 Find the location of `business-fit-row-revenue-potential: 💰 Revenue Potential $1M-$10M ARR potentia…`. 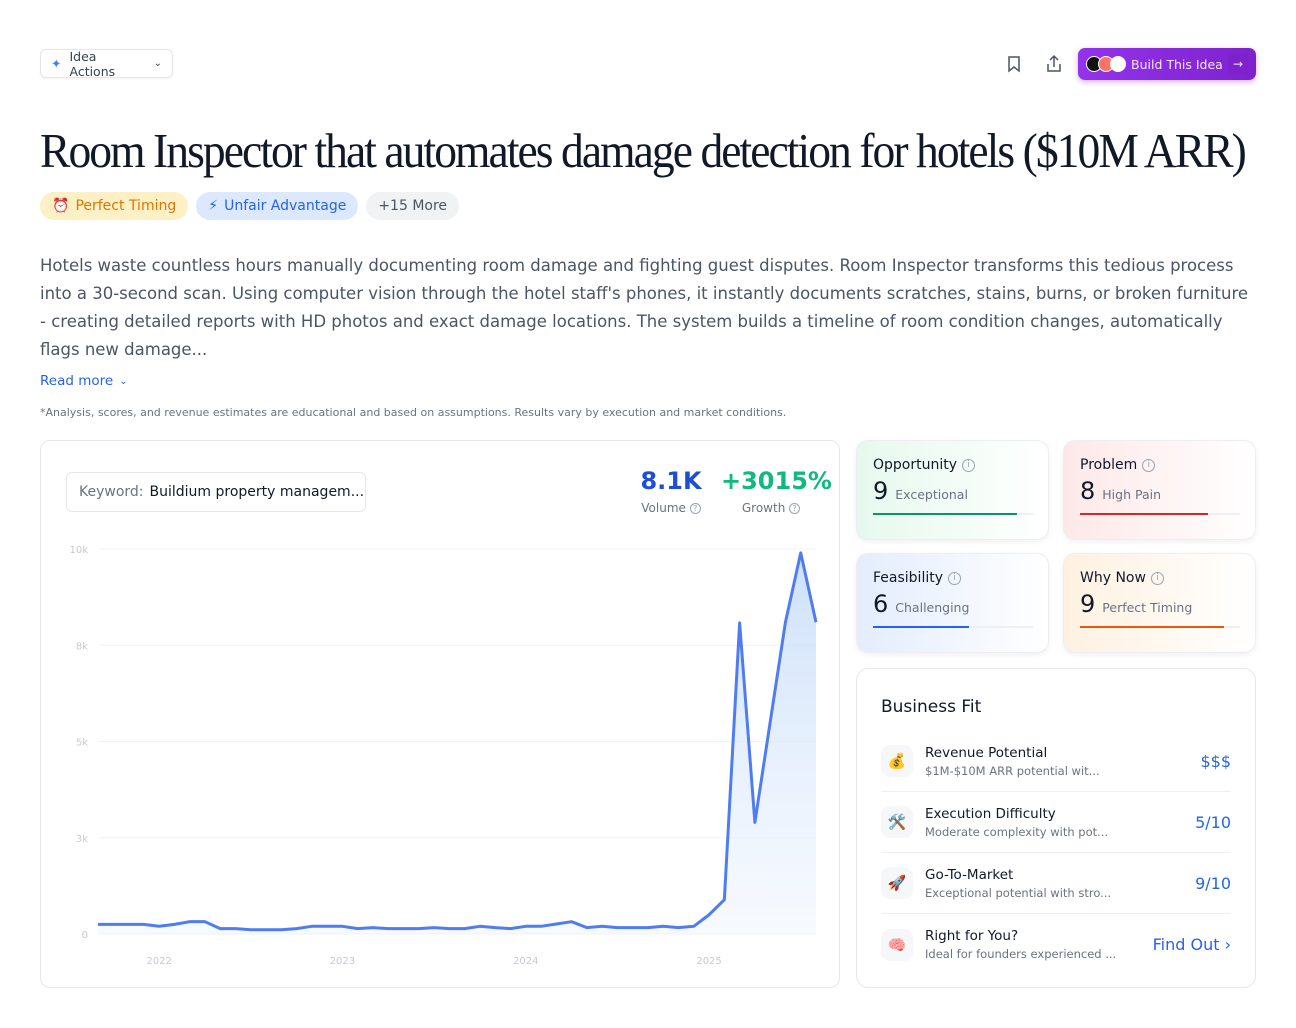

business-fit-row-revenue-potential: 💰 Revenue Potential $1M-$10M ARR potentia… is located at coordinates (1056, 761).